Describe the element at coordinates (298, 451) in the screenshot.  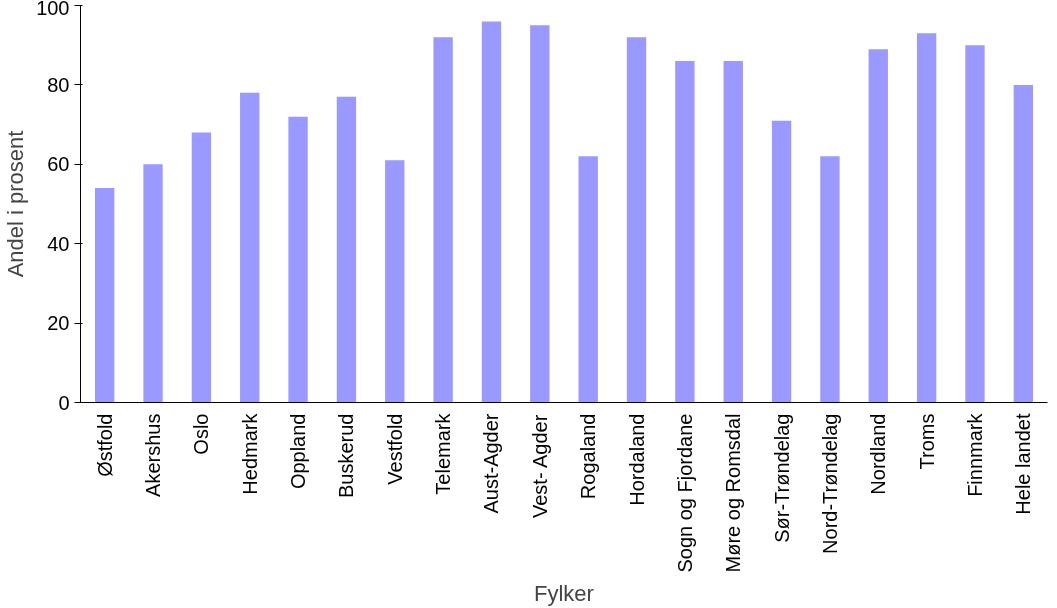
I see `x-tick-label: Oppland` at that location.